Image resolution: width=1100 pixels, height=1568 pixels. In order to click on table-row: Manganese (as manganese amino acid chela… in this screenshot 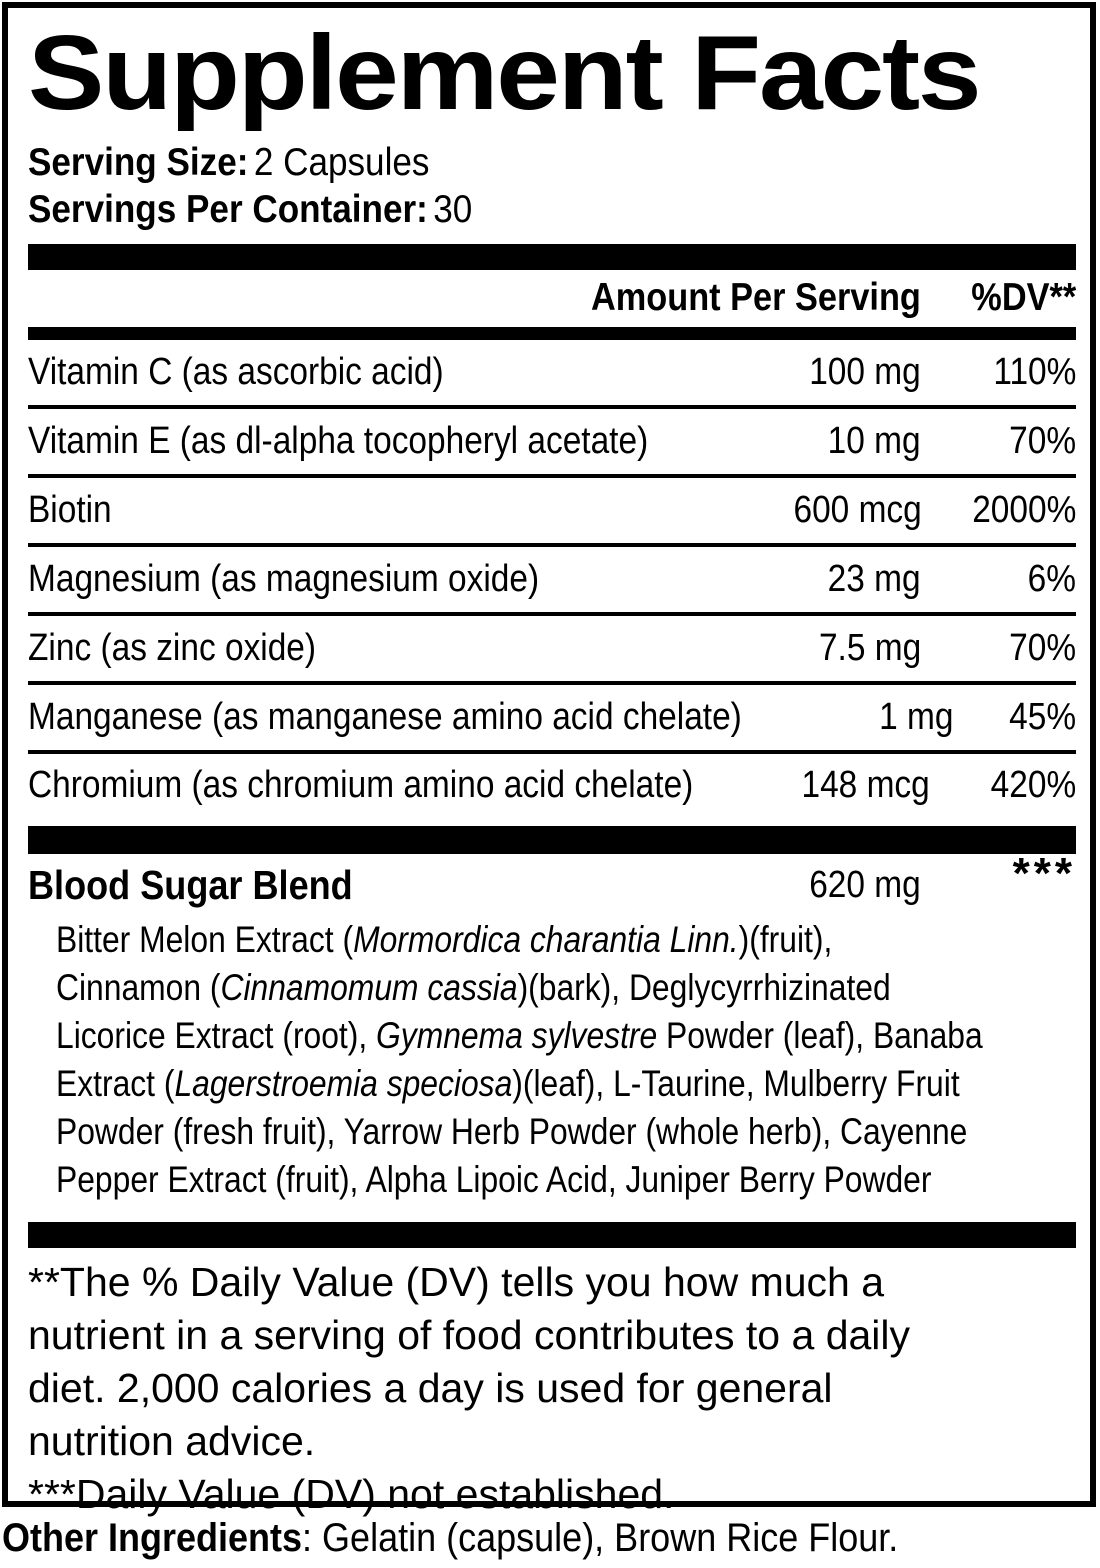, I will do `click(552, 719)`.